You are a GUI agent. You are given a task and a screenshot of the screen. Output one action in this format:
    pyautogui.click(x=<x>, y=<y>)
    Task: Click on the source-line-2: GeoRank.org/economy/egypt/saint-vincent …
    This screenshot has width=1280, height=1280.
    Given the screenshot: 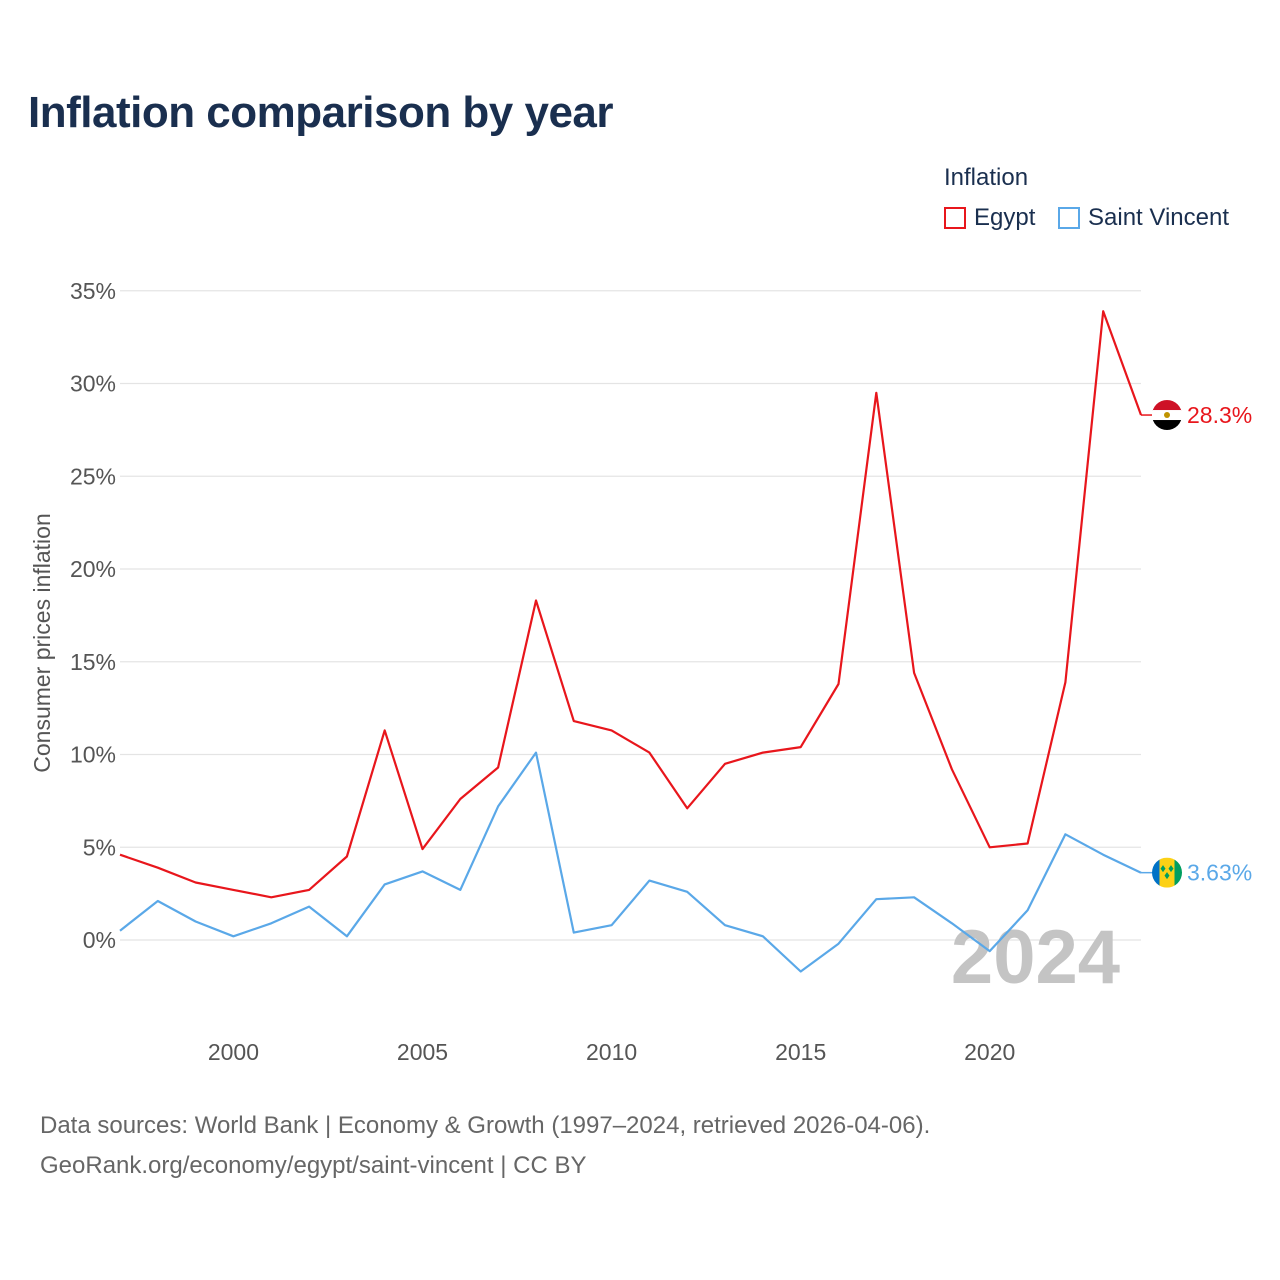 What is the action you would take?
    pyautogui.click(x=313, y=1165)
    